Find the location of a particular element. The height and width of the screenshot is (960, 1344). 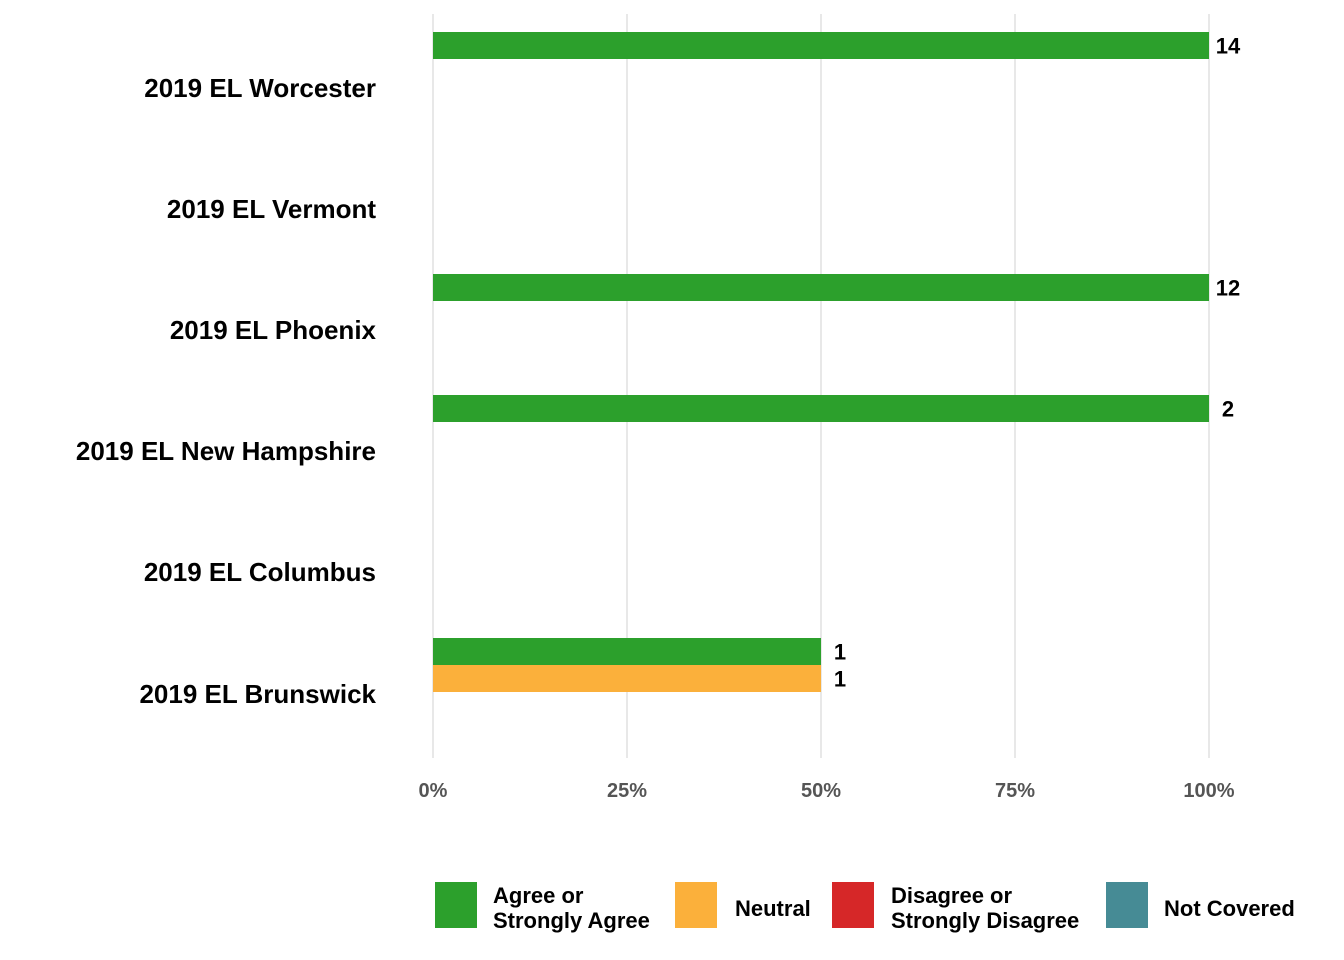

legend-label: Disagree or Strongly Disagree is located at coordinates (985, 908).